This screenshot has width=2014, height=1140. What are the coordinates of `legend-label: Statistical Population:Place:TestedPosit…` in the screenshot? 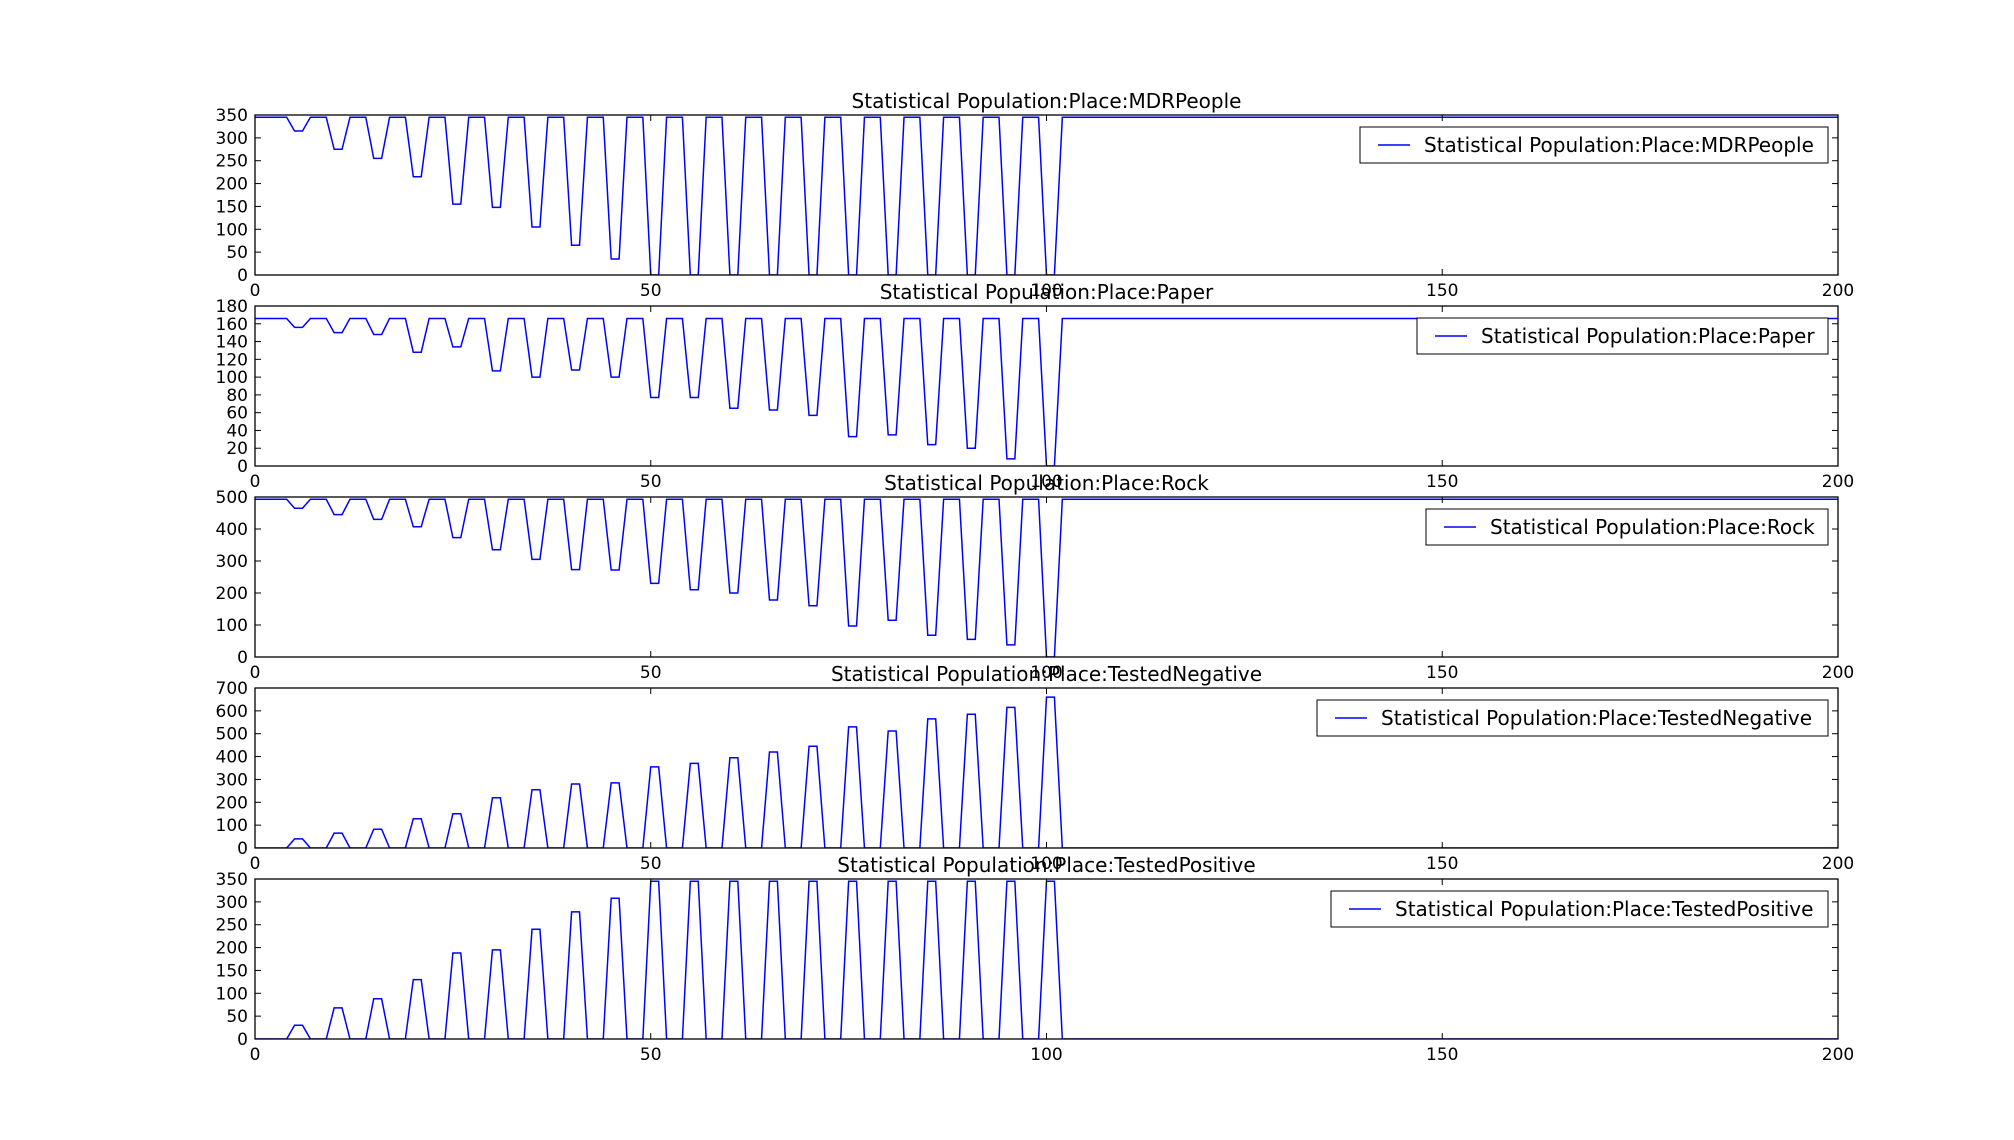 It's located at (1604, 909).